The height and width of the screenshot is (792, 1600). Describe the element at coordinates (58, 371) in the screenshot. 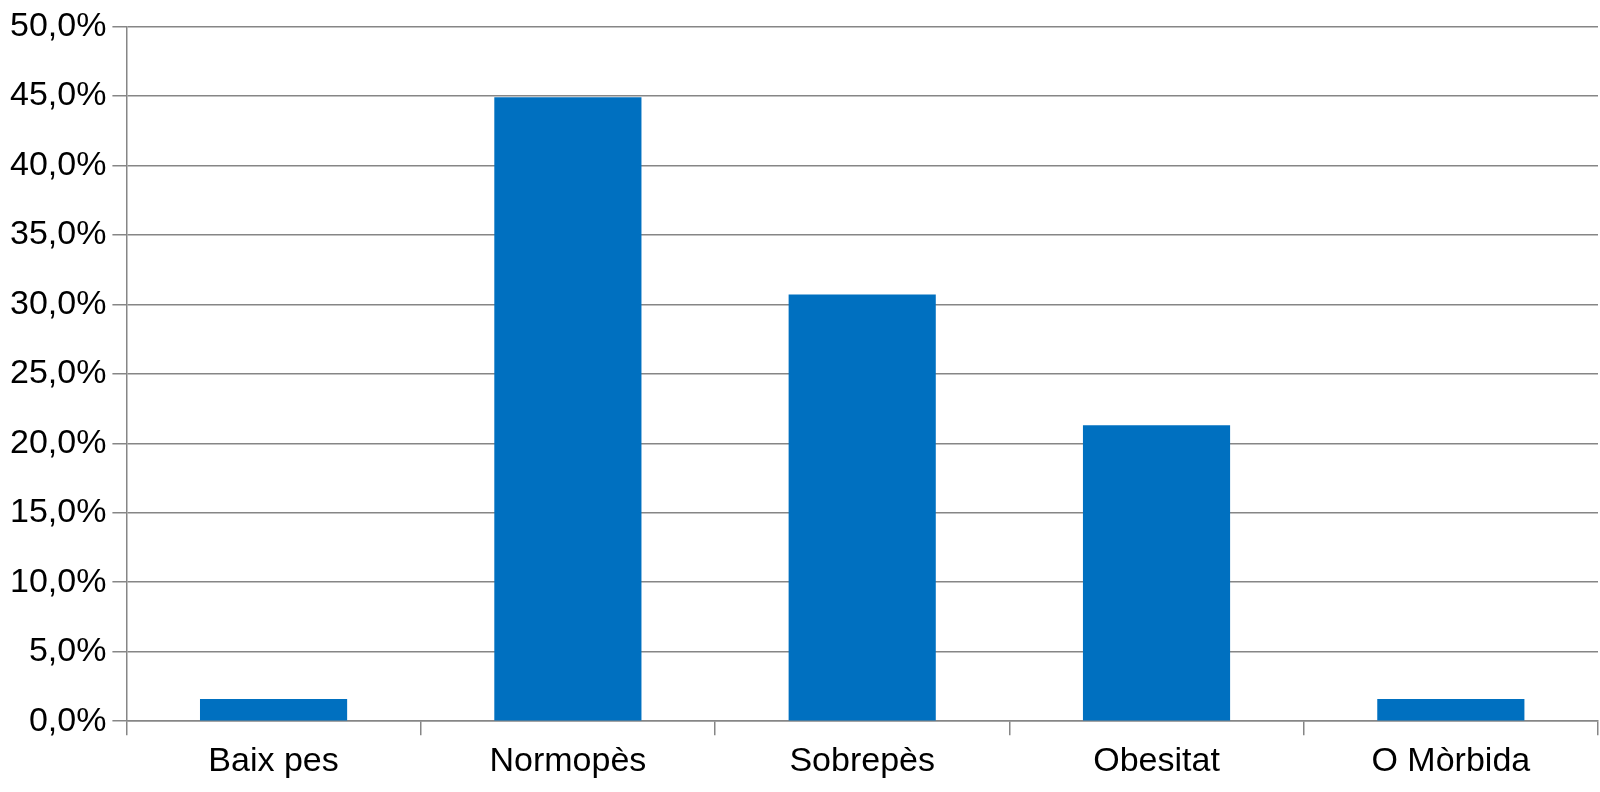

I see `y-tick-label: 25,0%` at that location.